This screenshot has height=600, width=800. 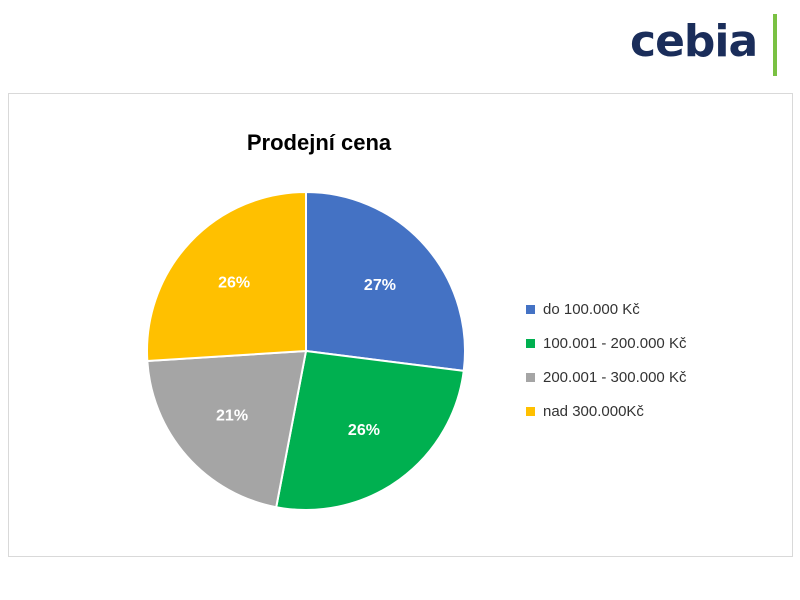 What do you see at coordinates (232, 415) in the screenshot?
I see `pie-slice-label-2: 21%` at bounding box center [232, 415].